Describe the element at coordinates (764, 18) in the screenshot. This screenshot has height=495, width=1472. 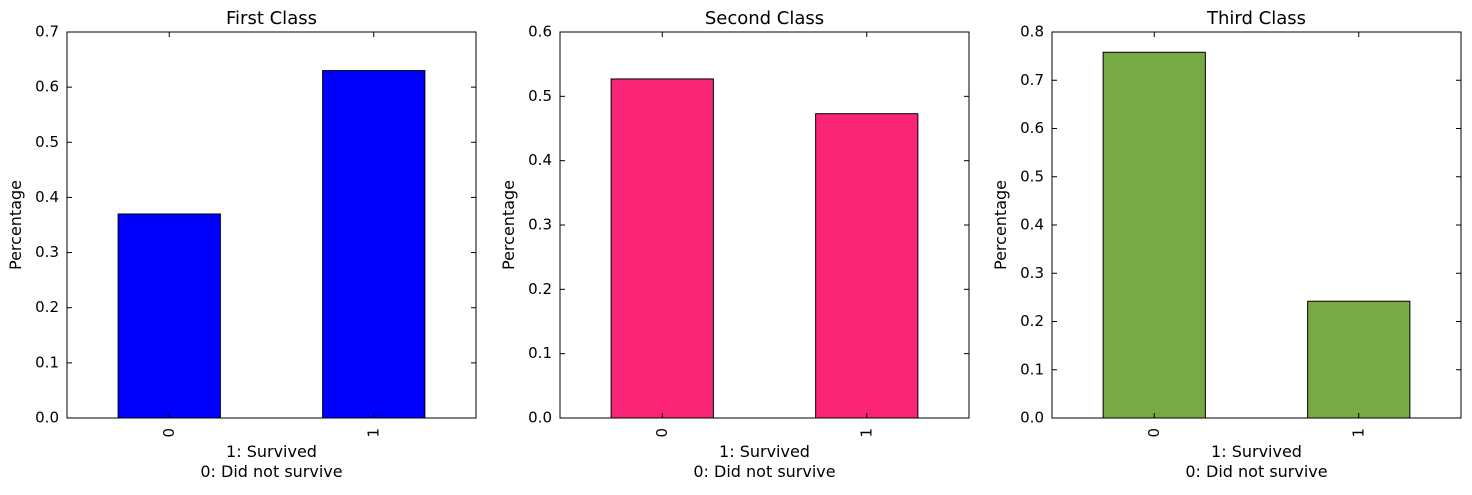
I see `chart-title: Second Class` at that location.